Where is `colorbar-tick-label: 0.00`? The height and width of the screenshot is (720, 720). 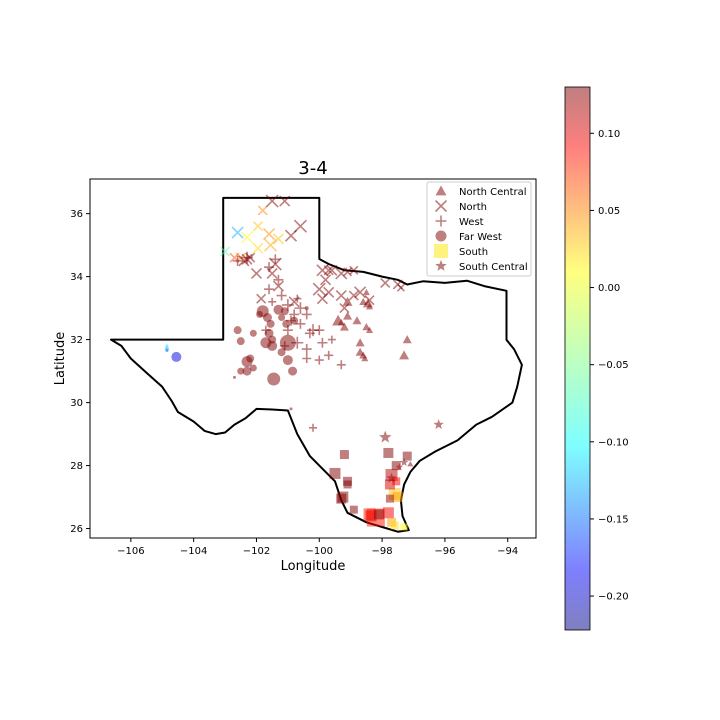
colorbar-tick-label: 0.00 is located at coordinates (609, 288).